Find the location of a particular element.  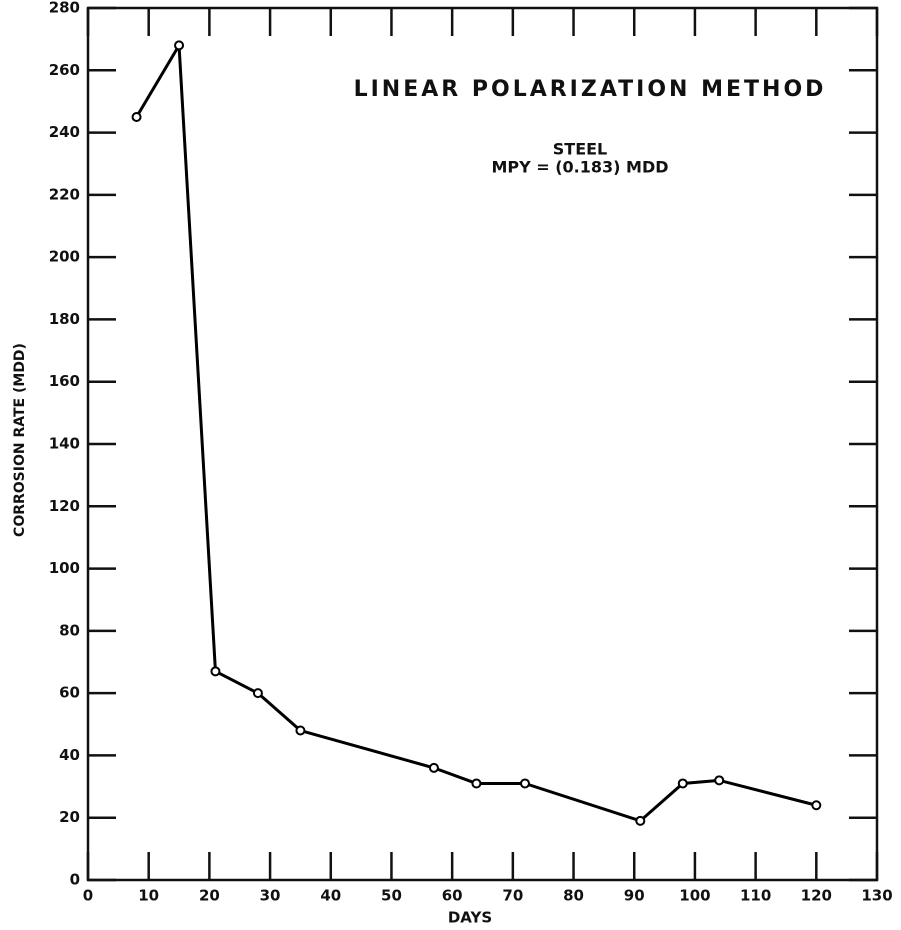

x-tick-label: 60 is located at coordinates (452, 896).